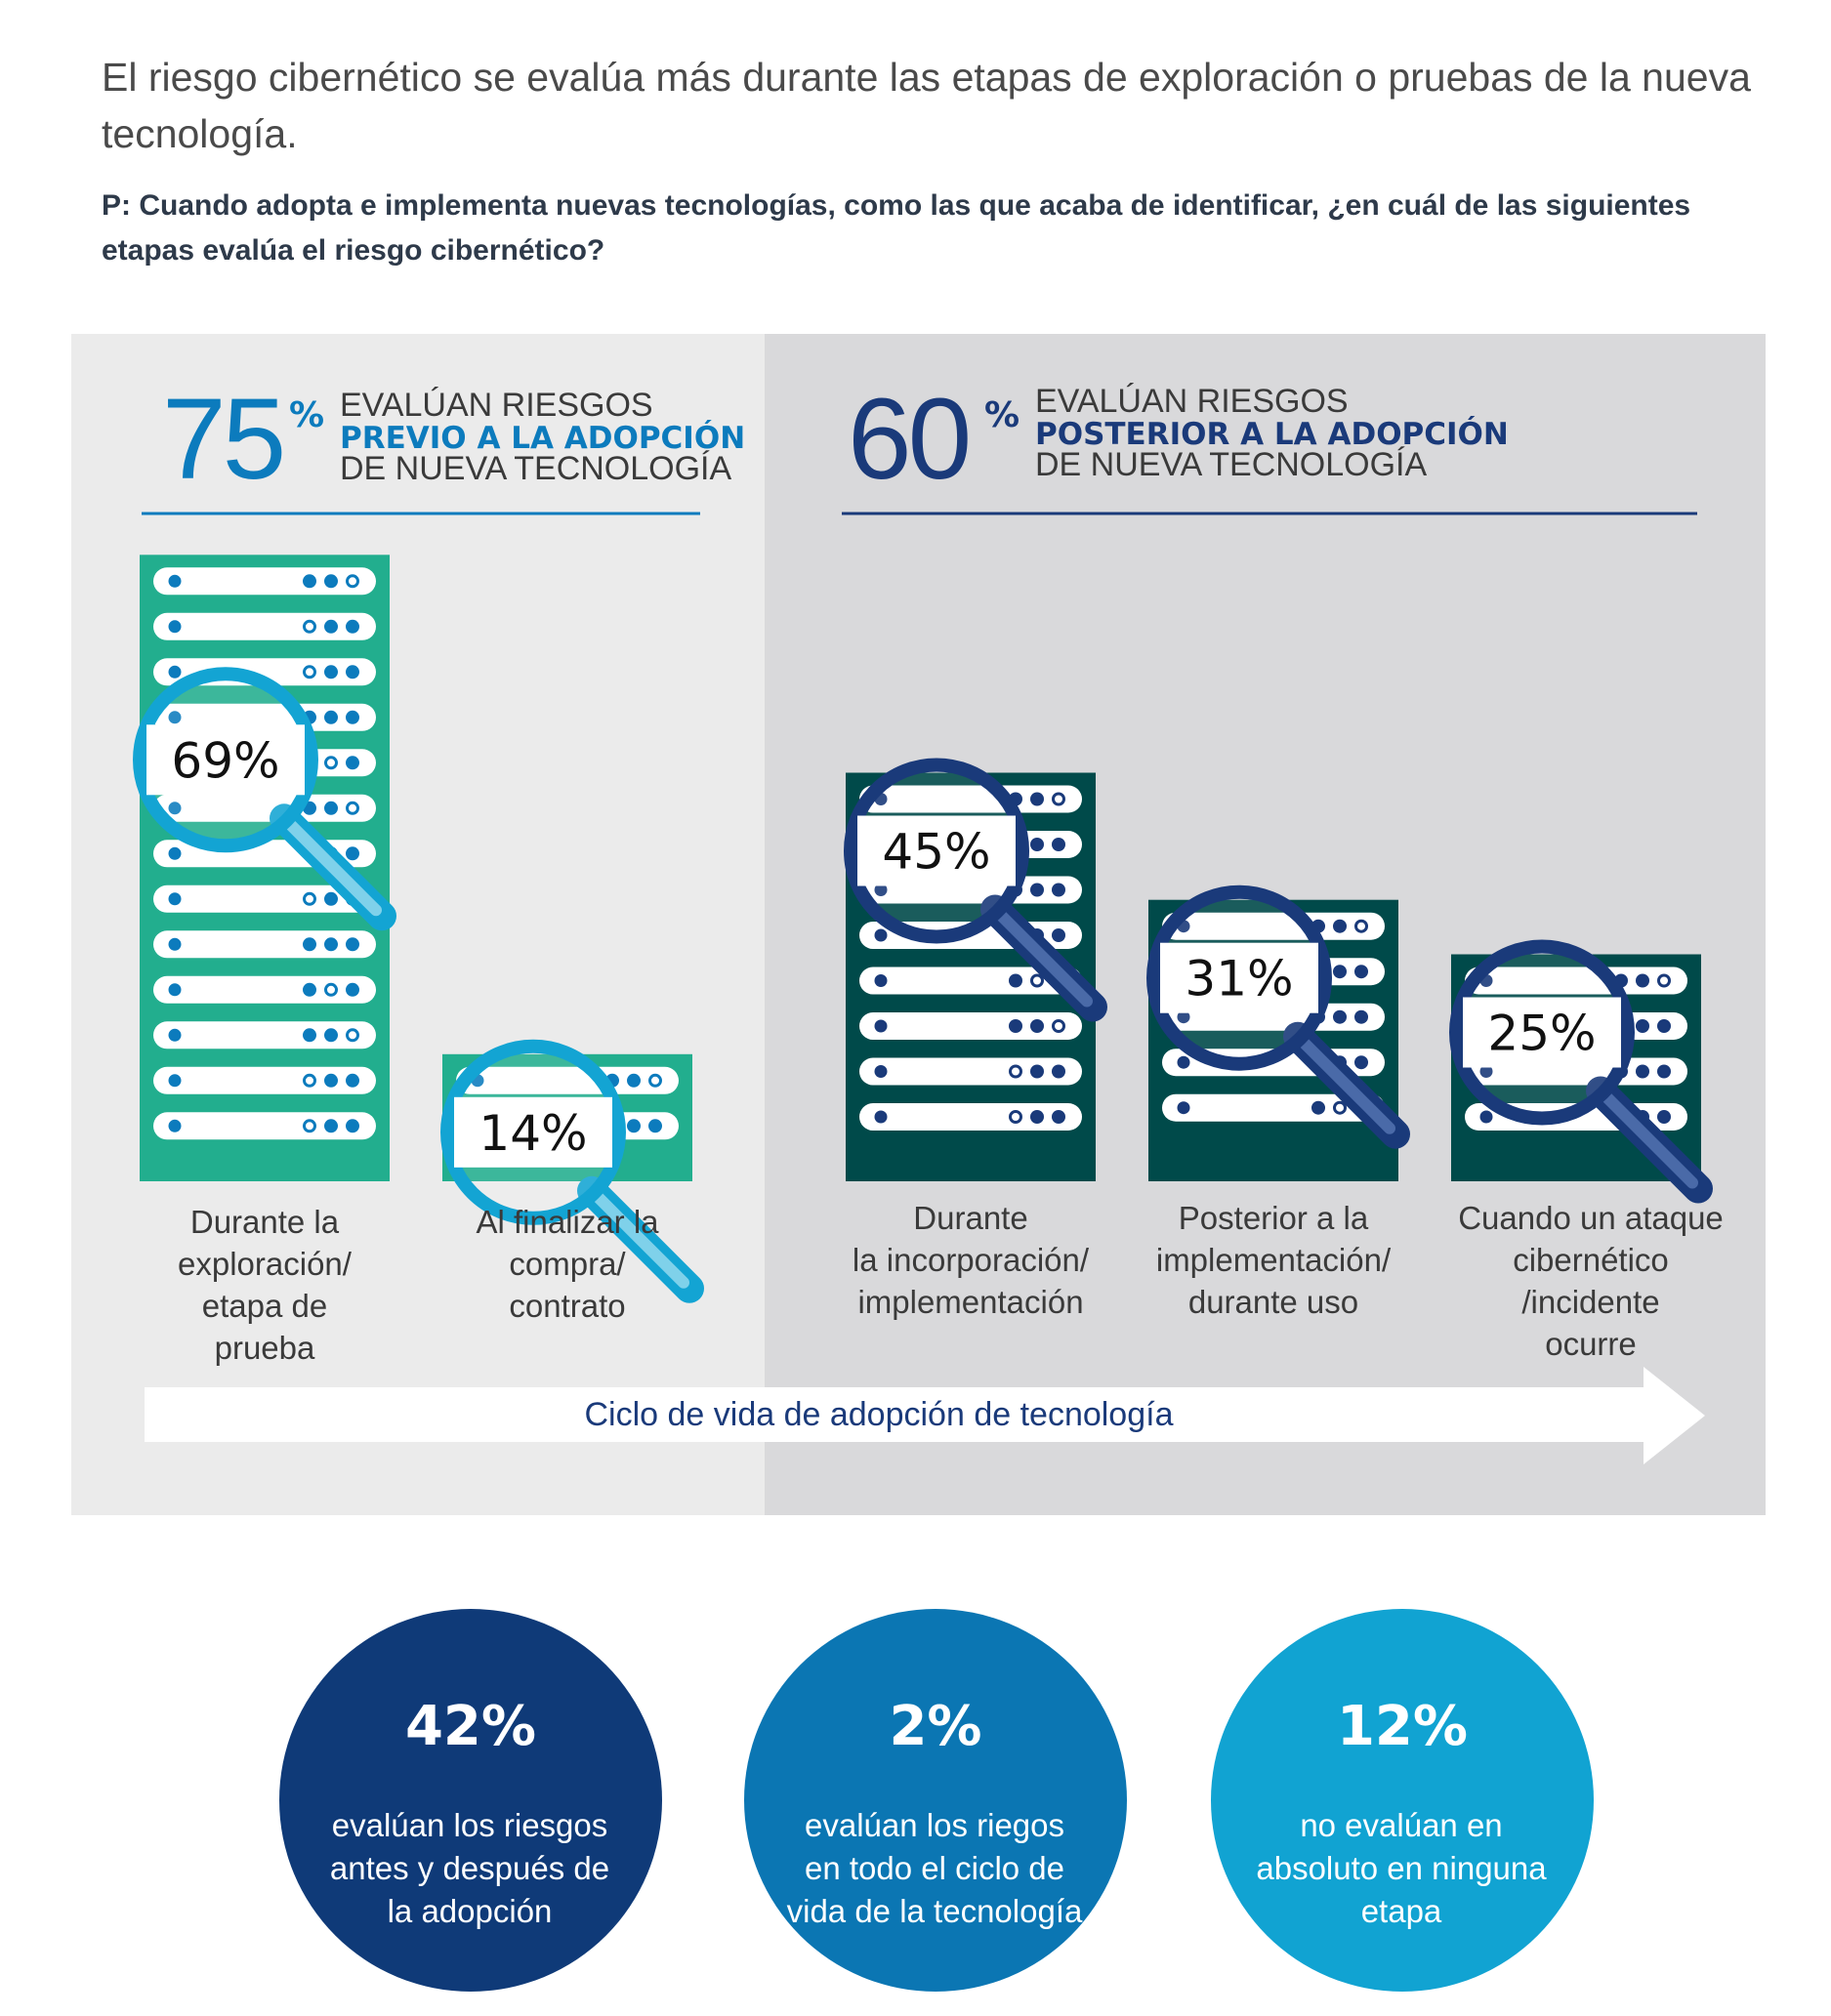 The height and width of the screenshot is (2016, 1831). I want to click on category-label: cibernético, so click(1591, 1260).